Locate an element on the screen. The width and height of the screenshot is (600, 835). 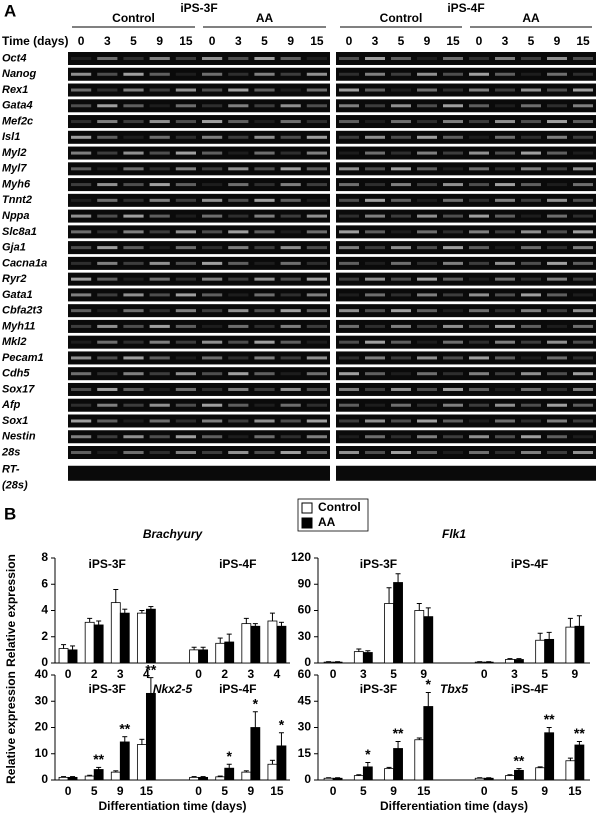
y-tick-label: 30 is located at coordinates (42, 700).